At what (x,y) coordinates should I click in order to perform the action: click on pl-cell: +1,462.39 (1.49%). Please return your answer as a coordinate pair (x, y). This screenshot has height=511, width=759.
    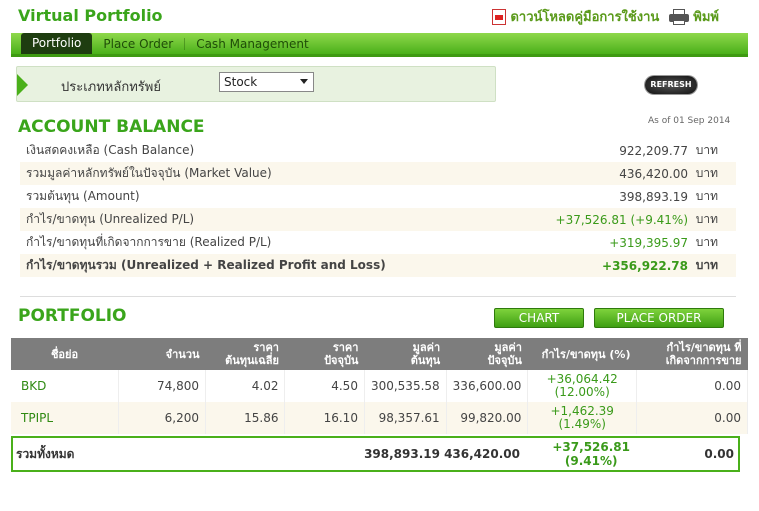
    Looking at the image, I should click on (582, 418).